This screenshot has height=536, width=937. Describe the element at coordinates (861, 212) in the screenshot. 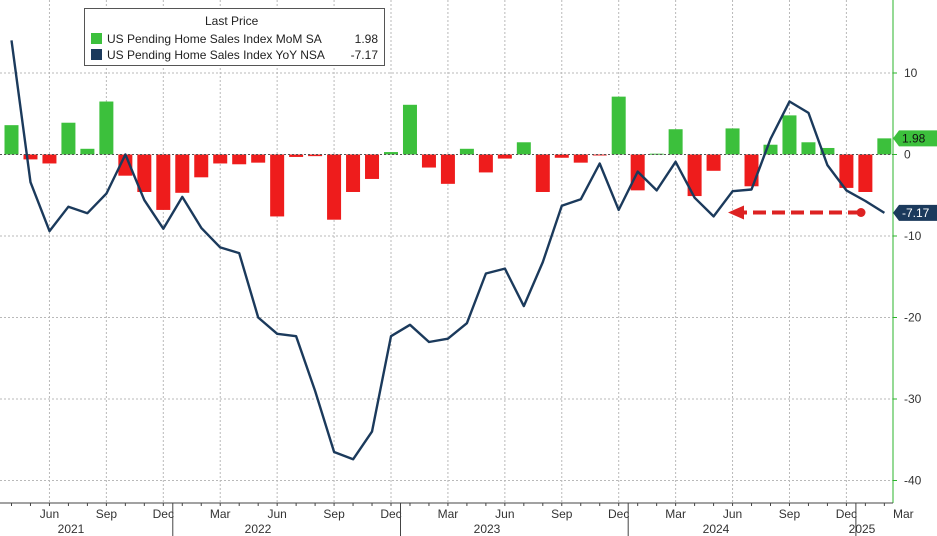

I see `arrow-dot` at that location.